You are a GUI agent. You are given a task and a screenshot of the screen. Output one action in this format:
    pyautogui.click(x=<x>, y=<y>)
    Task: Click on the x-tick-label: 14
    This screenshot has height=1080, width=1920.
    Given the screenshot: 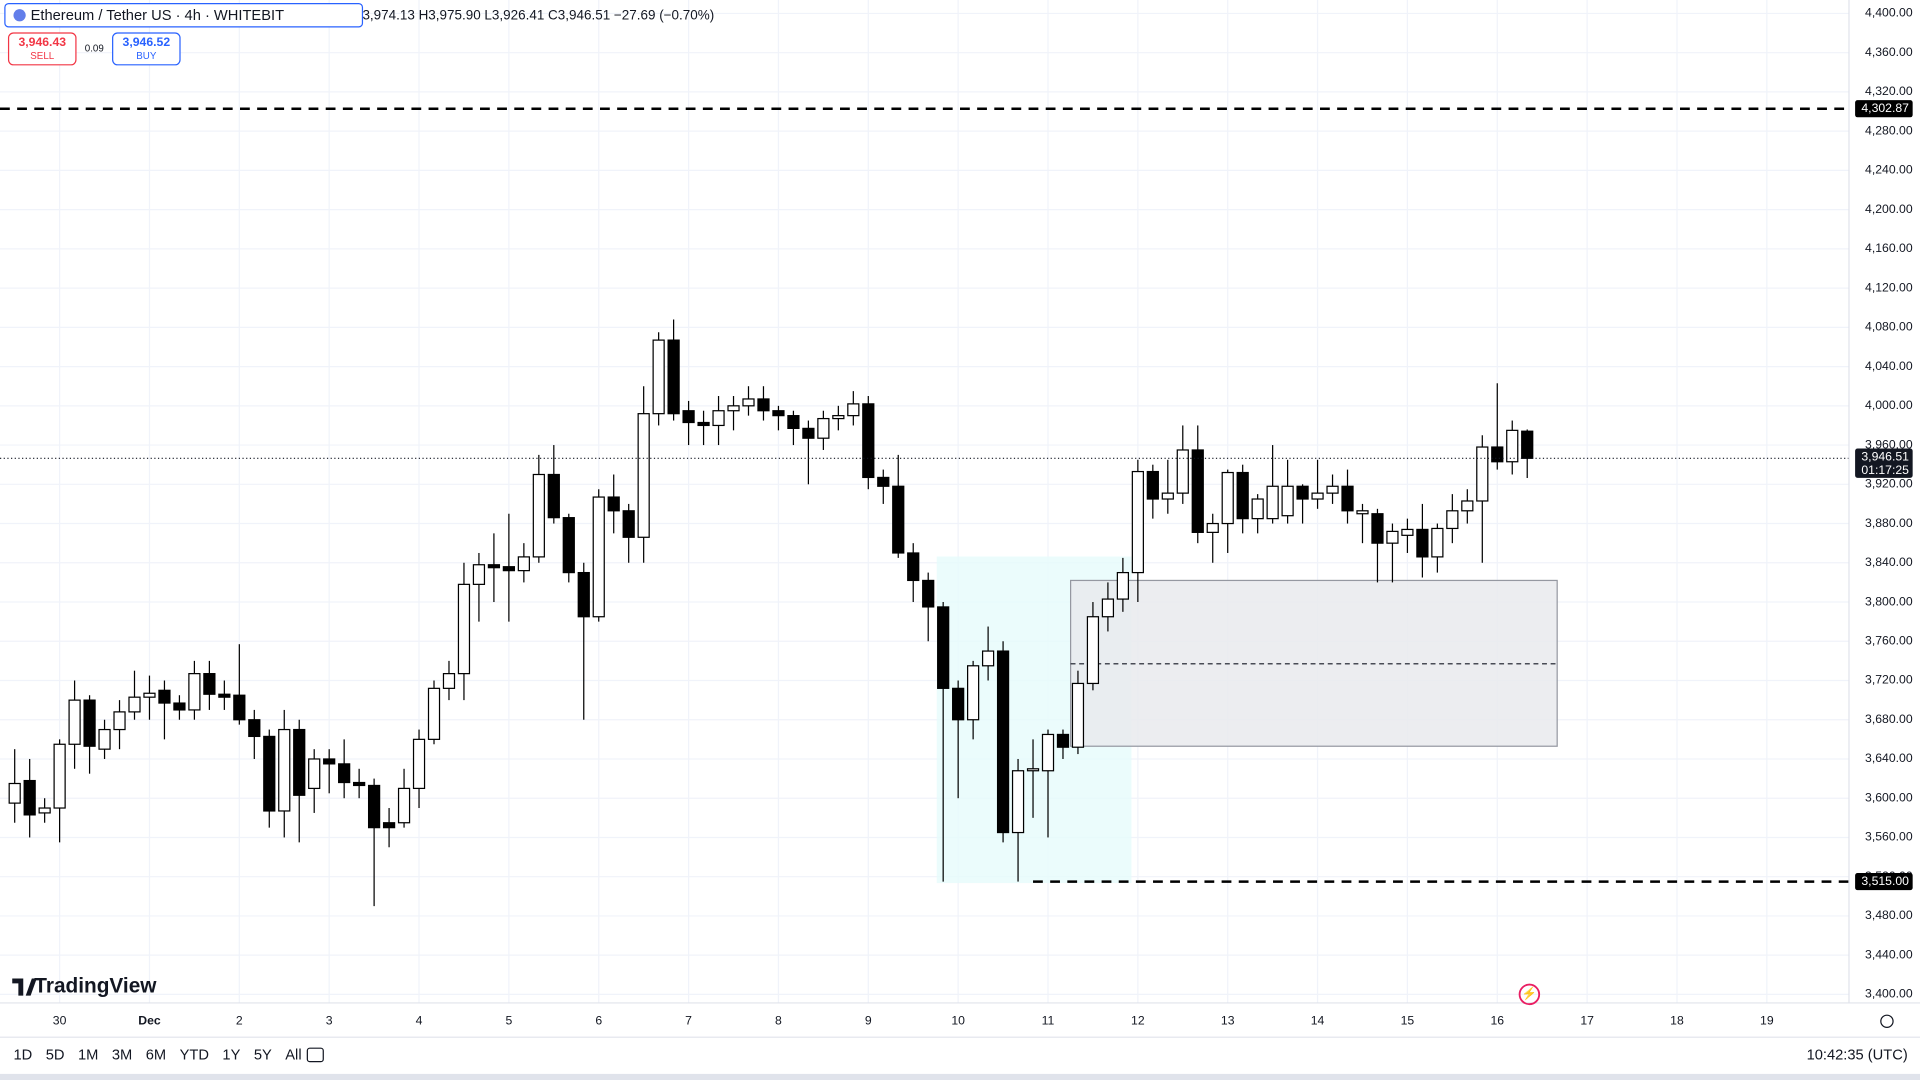 What is the action you would take?
    pyautogui.click(x=1318, y=1021)
    